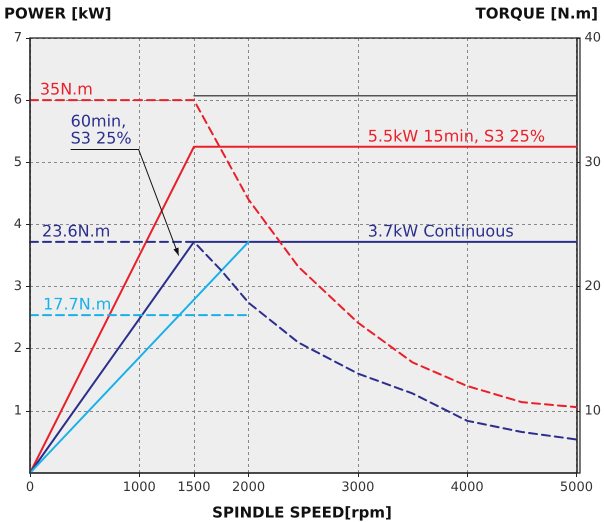 The image size is (604, 522). Describe the element at coordinates (18, 162) in the screenshot. I see `y-tick-label: 5` at that location.